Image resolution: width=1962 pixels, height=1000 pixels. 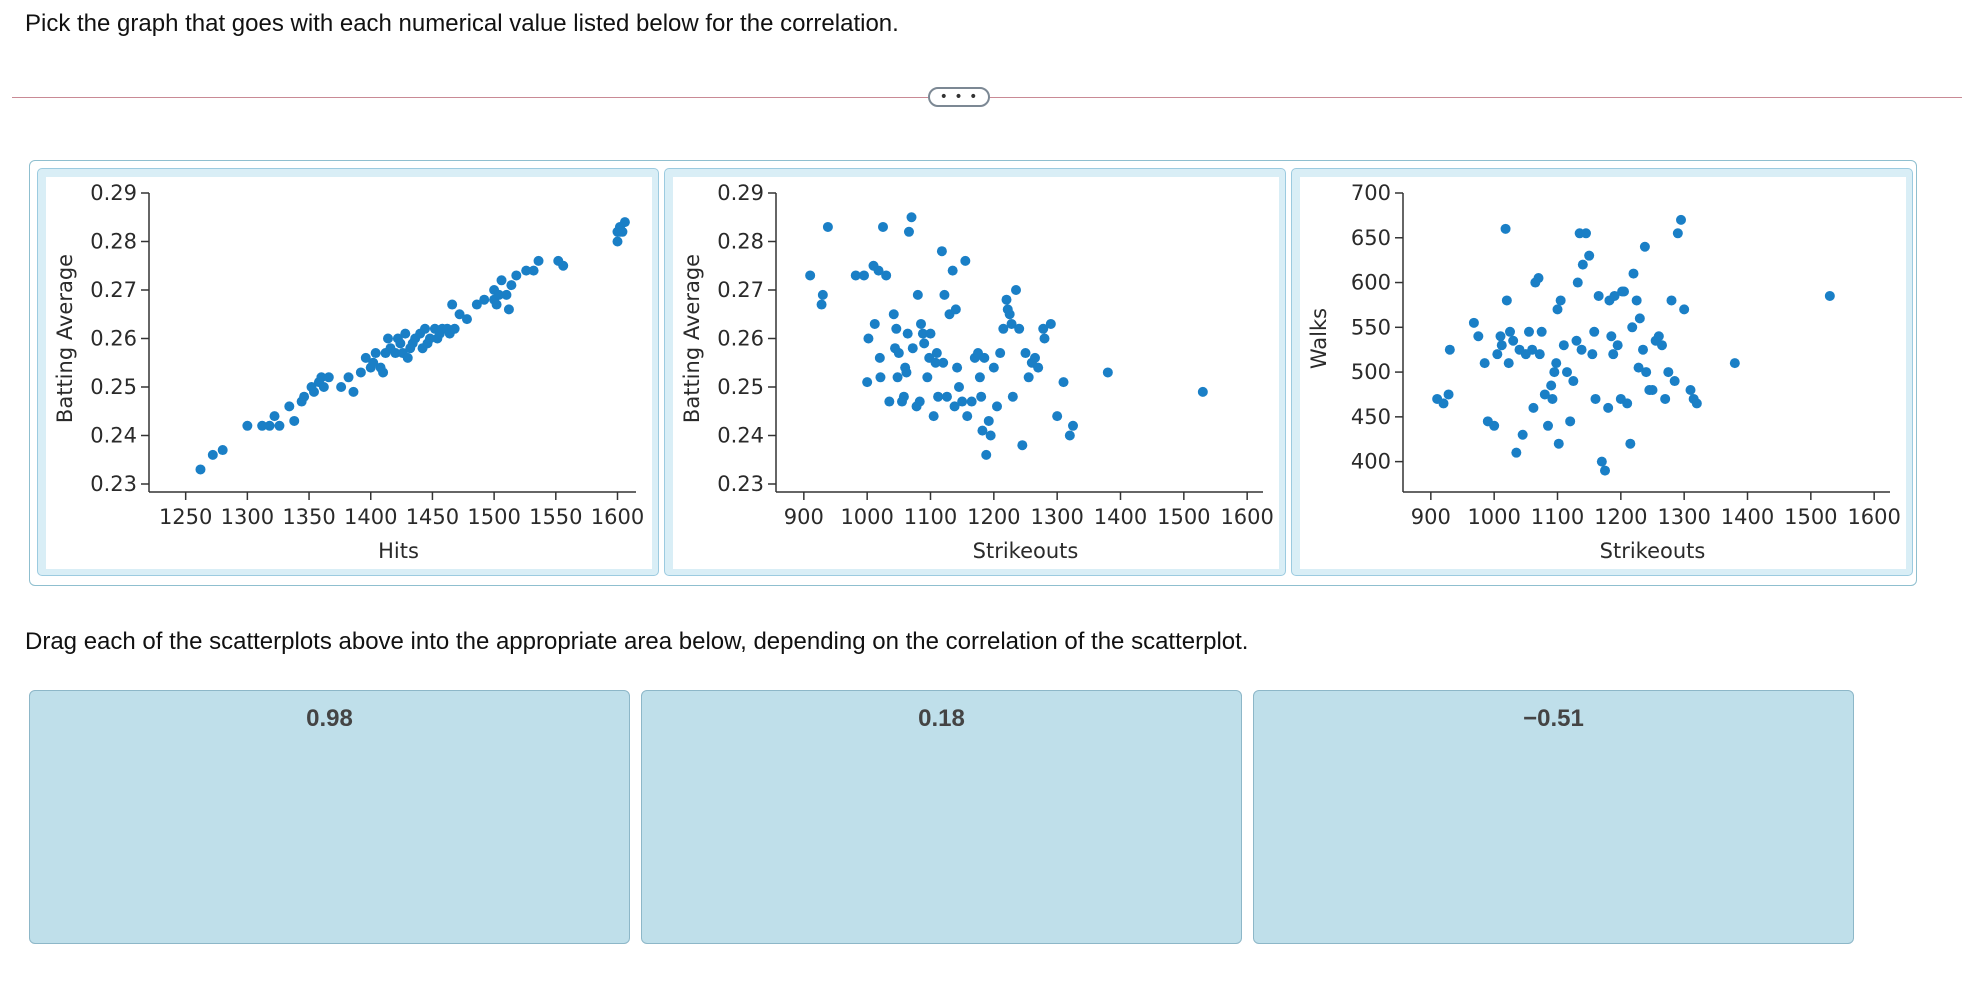 What do you see at coordinates (959, 97) in the screenshot?
I see `more-options-button: • • •` at bounding box center [959, 97].